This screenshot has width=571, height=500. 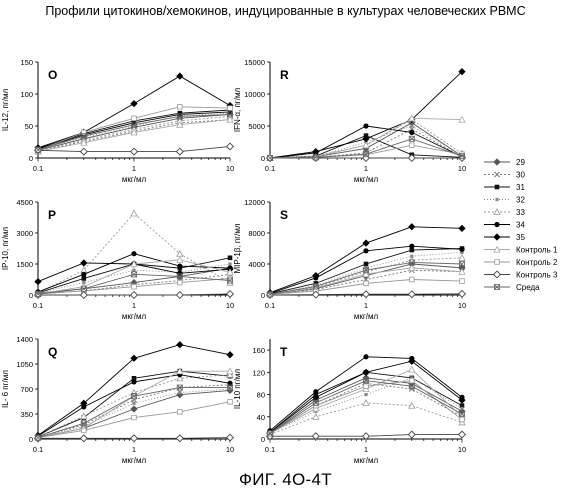 I want to click on y-axis-label: IL-10 пг/мл, so click(x=237, y=389).